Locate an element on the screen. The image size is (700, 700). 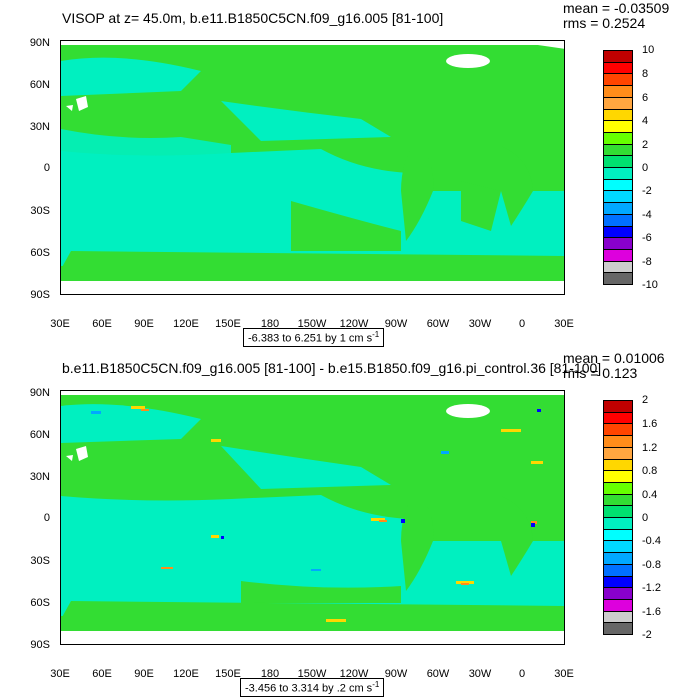
colorbar-label: -1.6 is located at coordinates (651, 612).